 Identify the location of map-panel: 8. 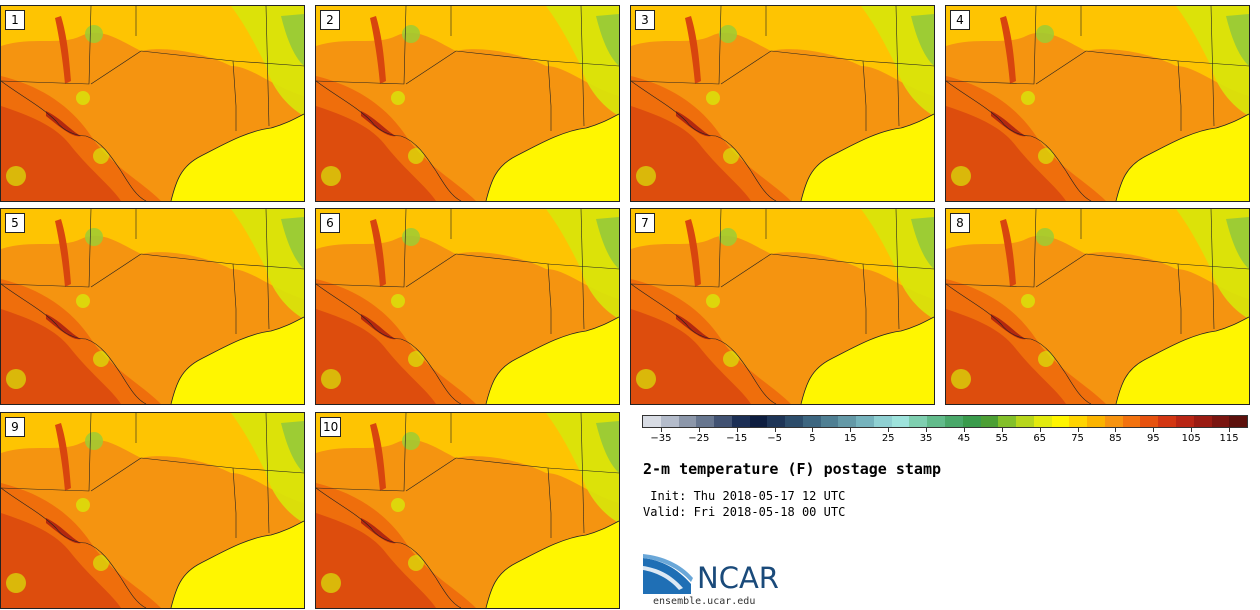
(1097, 306).